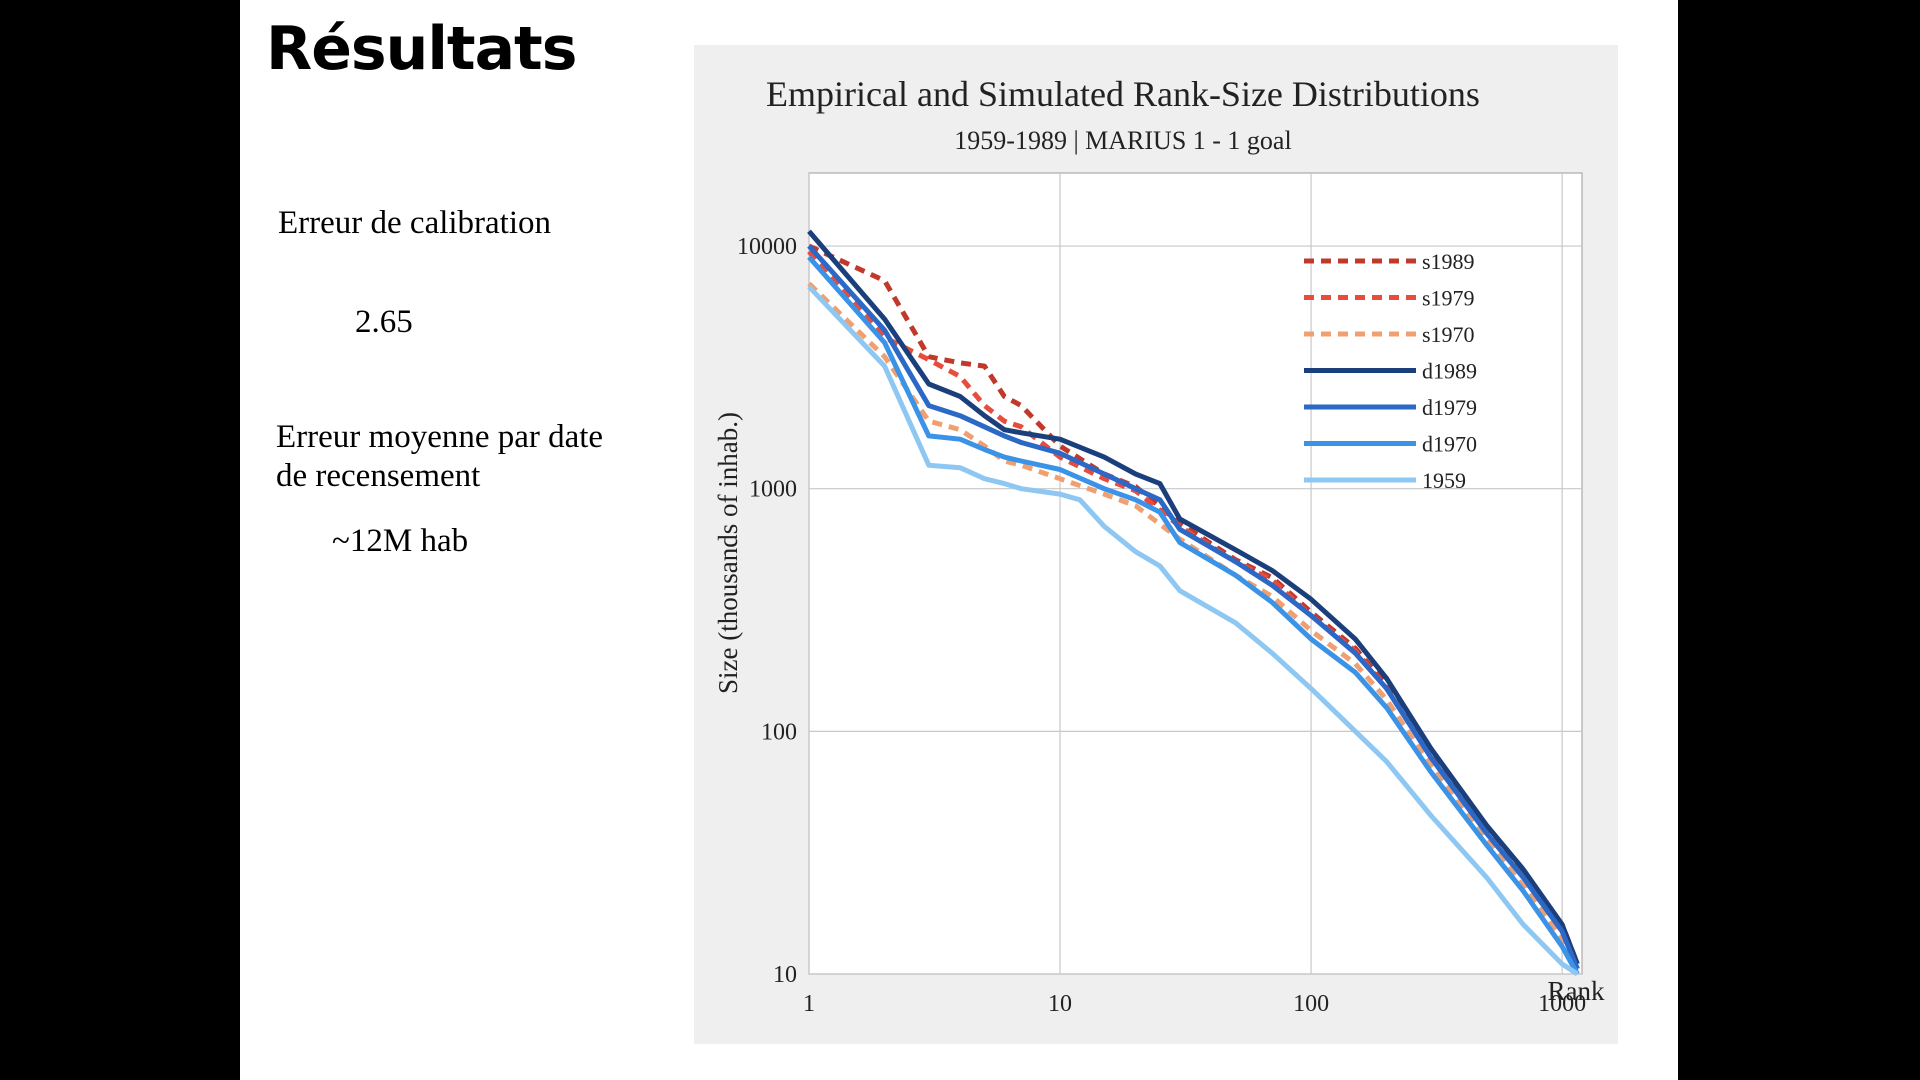  I want to click on x-axis-label: Rank, so click(1576, 991).